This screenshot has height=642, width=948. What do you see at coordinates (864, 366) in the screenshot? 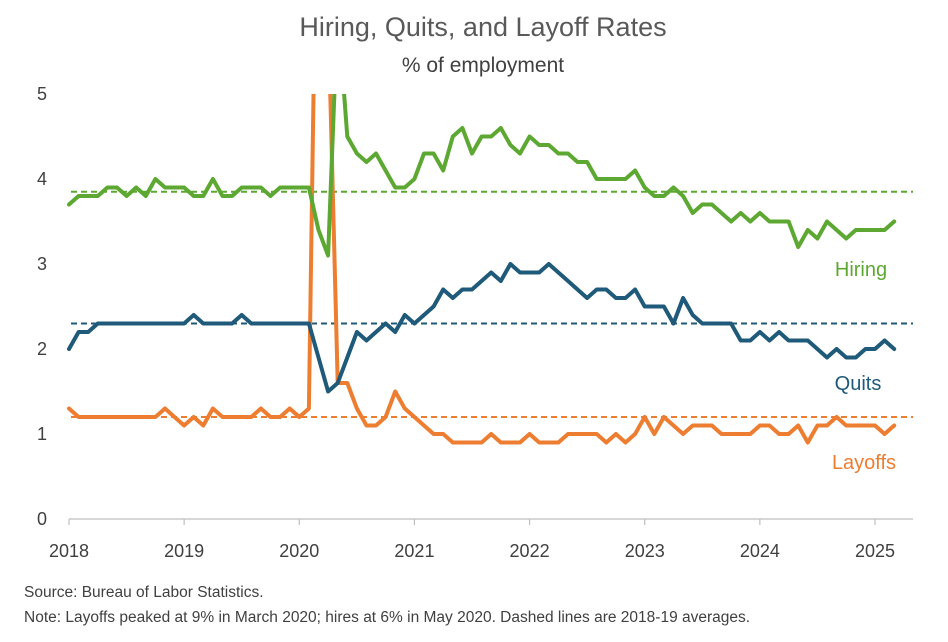
I see `series-labels: Hiring Quits Layoffs` at bounding box center [864, 366].